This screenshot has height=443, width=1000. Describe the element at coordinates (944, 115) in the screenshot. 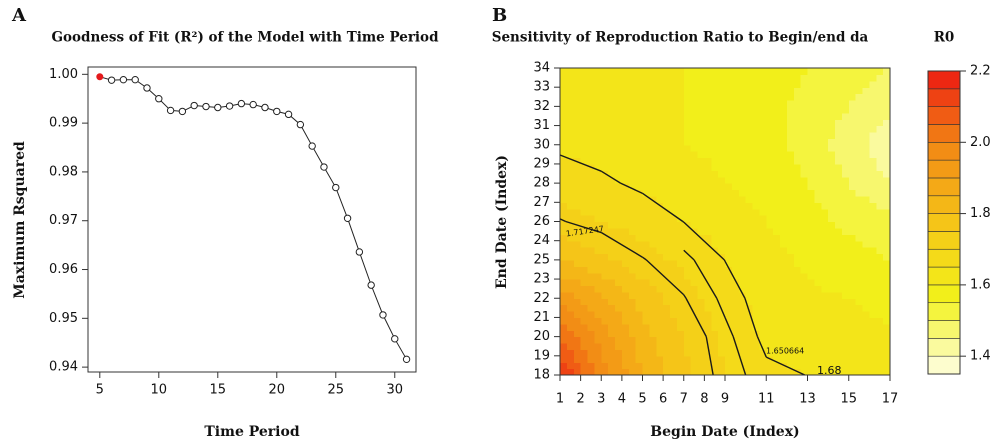

I see `colorbar-band` at that location.